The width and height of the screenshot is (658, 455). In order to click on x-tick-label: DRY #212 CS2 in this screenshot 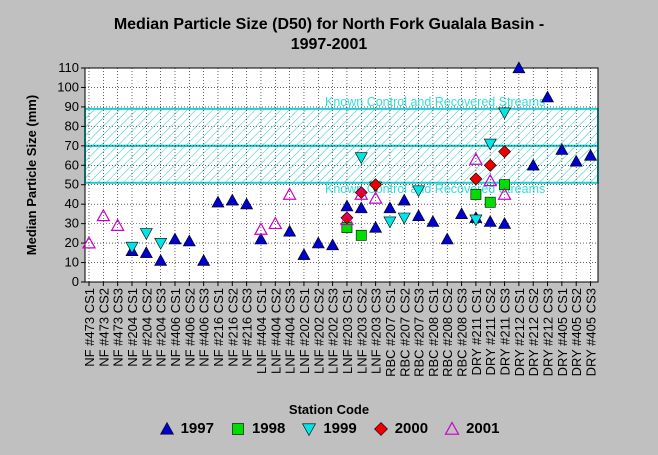, I will do `click(533, 332)`.